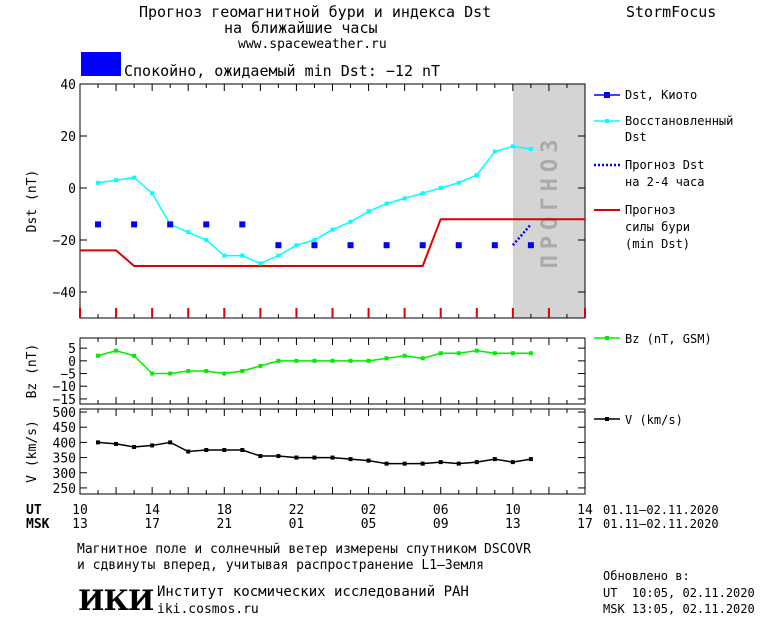 This screenshot has width=760, height=620. I want to click on website-link: www.spaceweather.ru, so click(312, 44).